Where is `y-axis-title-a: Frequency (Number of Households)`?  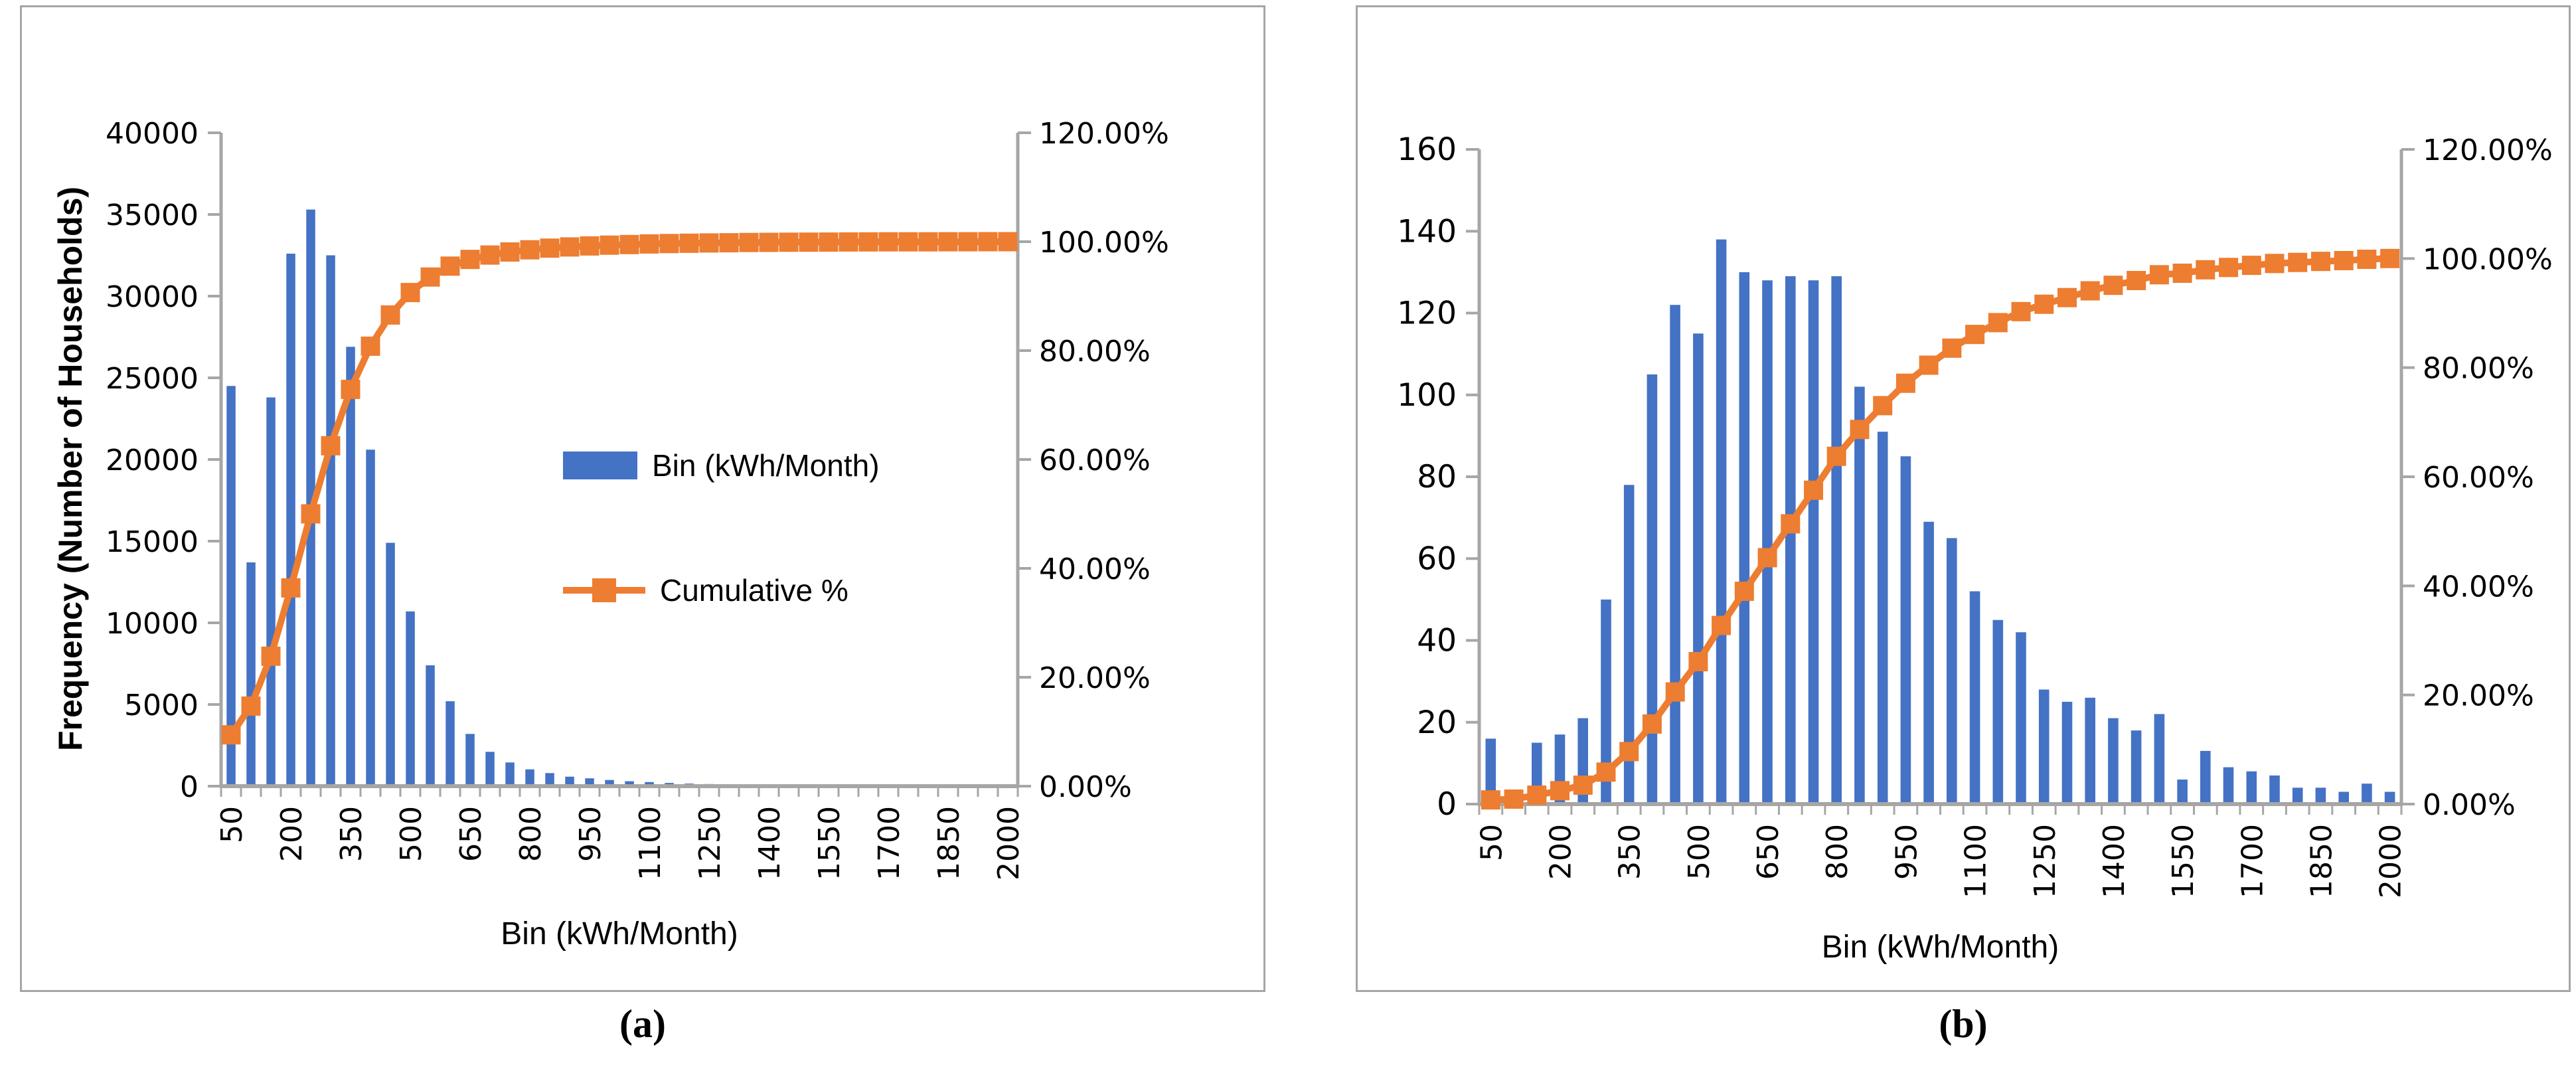
y-axis-title-a: Frequency (Number of Households) is located at coordinates (71, 469).